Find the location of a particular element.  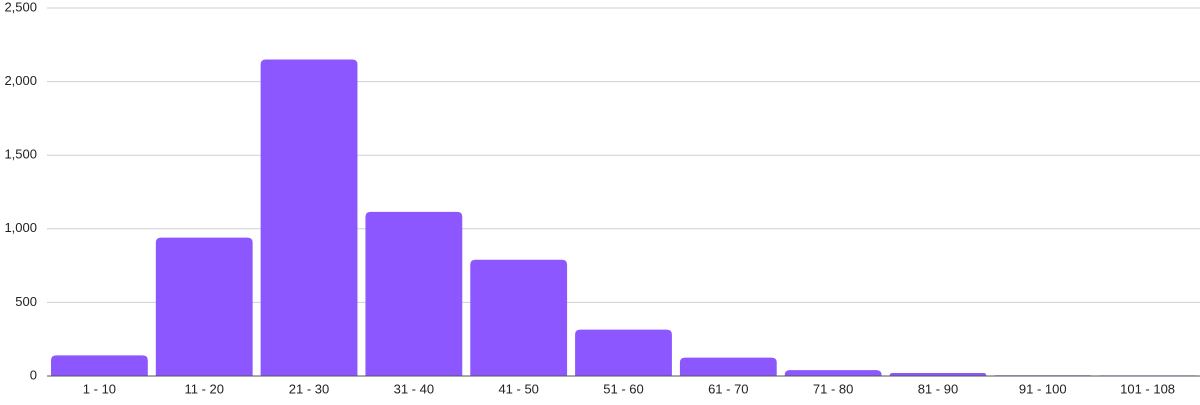

x-tick-label: 91 - 100 is located at coordinates (1043, 388).